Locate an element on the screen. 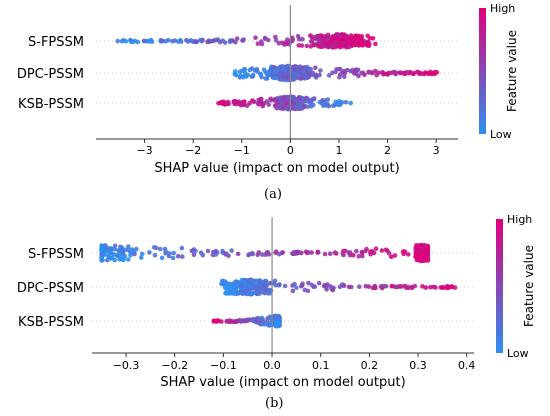  colorbar-gradient-b is located at coordinates (499, 286).